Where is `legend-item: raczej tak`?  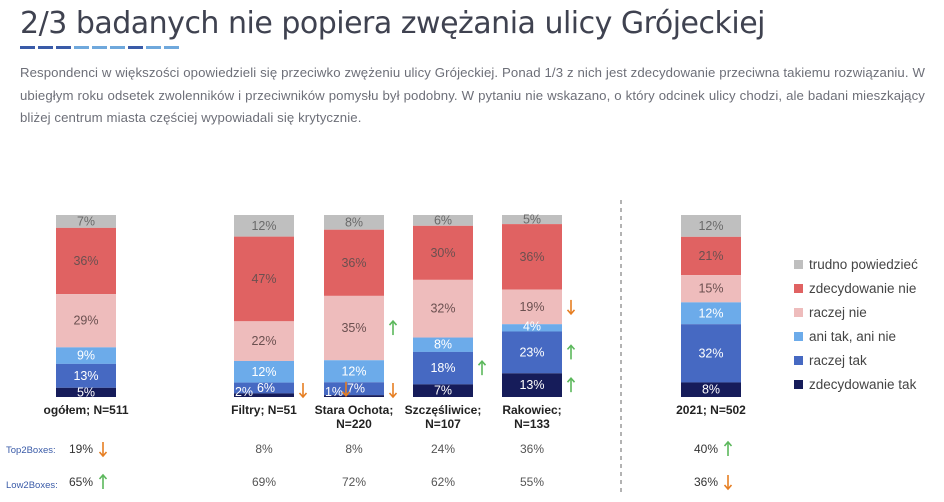
legend-item: raczej tak is located at coordinates (856, 360).